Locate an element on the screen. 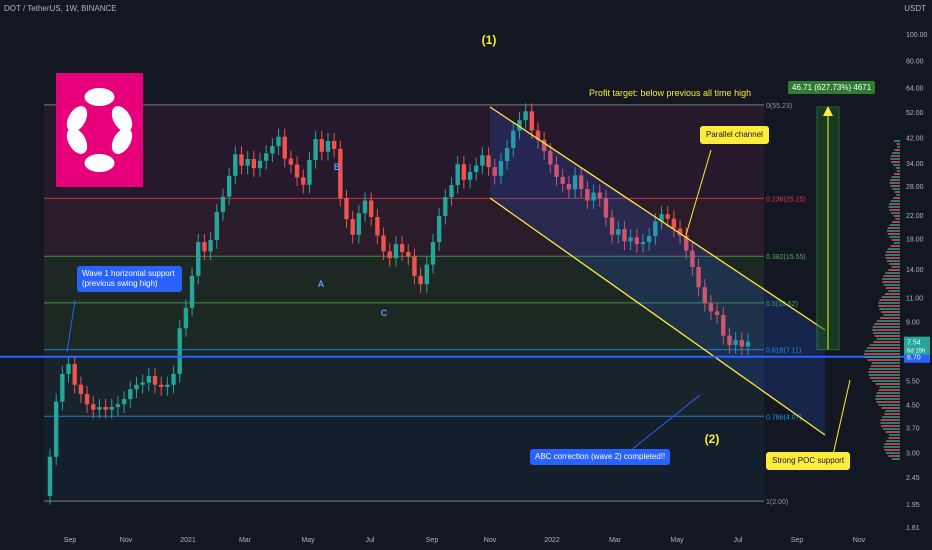  chart-header-symbol: DOT / TetherUS, 1W, BINANCE is located at coordinates (60, 8).